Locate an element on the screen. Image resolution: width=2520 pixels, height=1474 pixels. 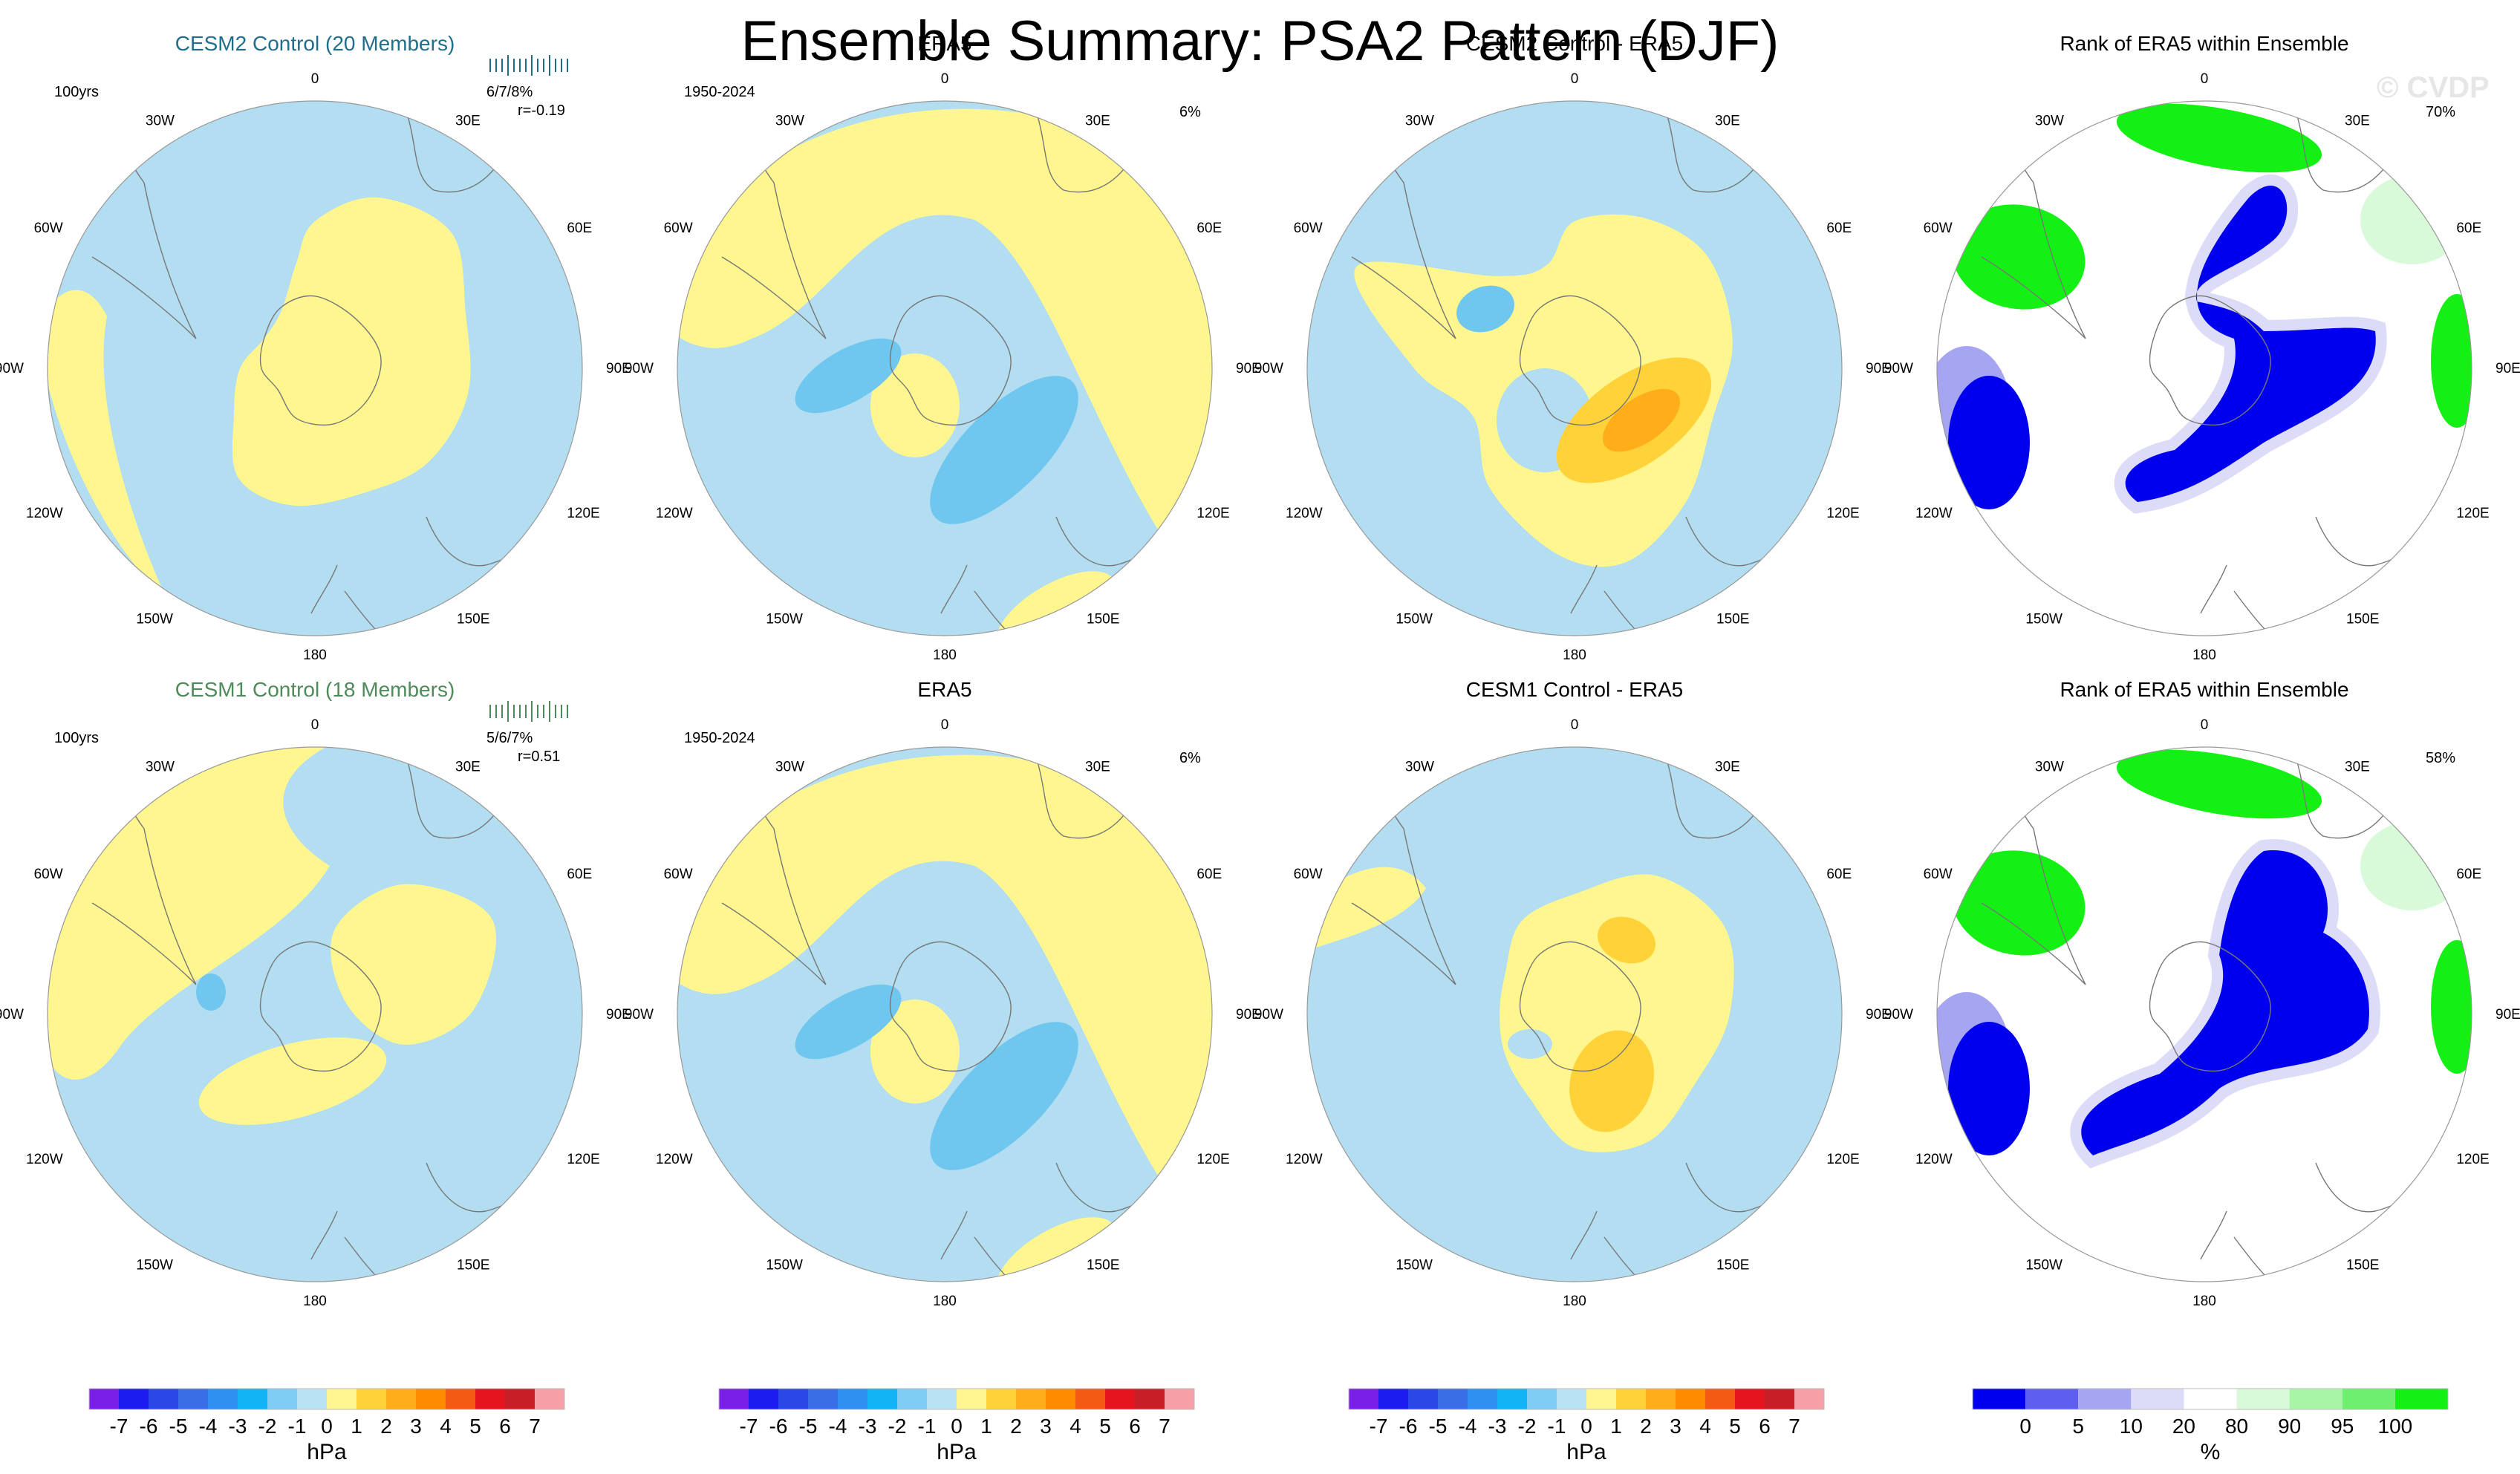
colorbar-tick-label: -3 is located at coordinates (1497, 1426).